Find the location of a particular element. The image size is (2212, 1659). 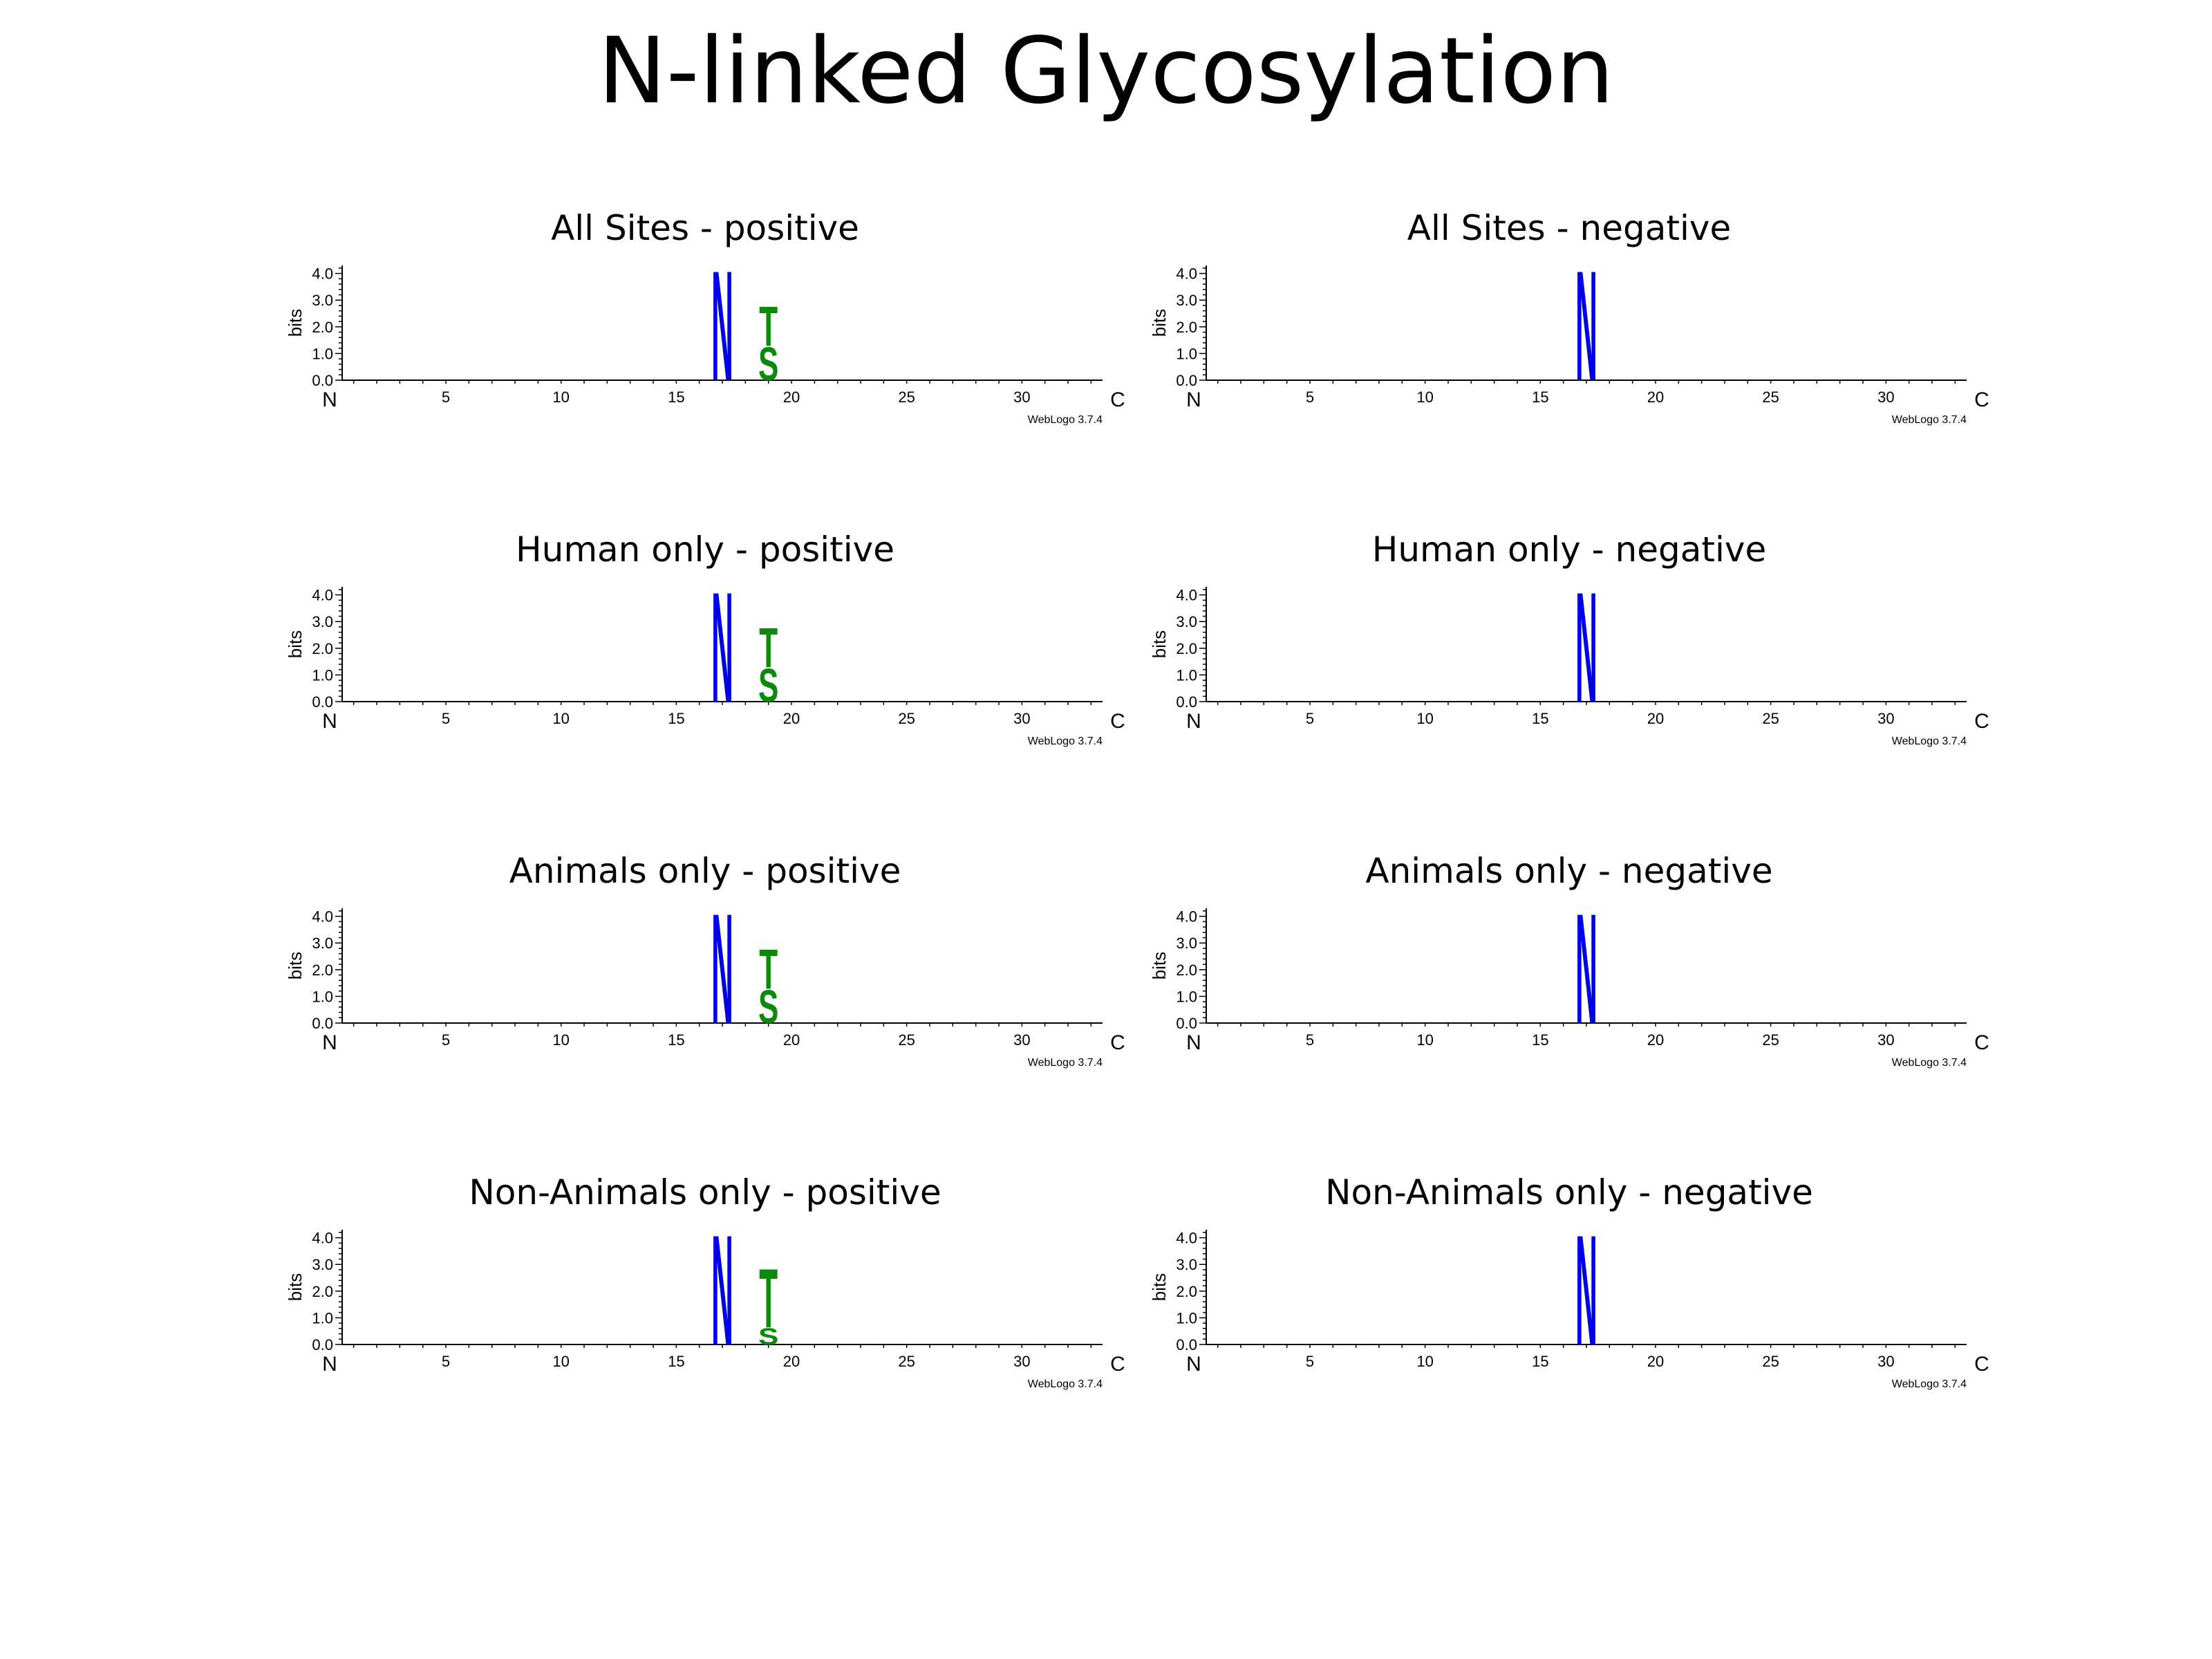

panel-title: Human only - positive is located at coordinates (705, 549).